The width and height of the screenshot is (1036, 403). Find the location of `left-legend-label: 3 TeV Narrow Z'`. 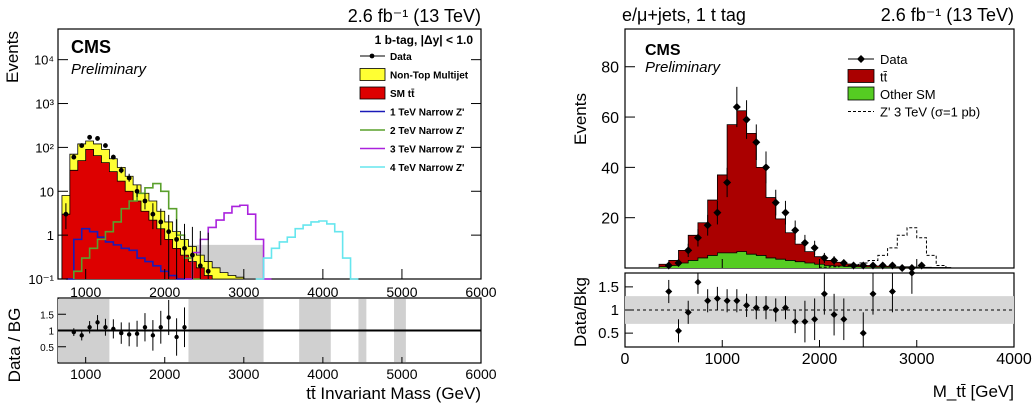

left-legend-label: 3 TeV Narrow Z' is located at coordinates (427, 150).